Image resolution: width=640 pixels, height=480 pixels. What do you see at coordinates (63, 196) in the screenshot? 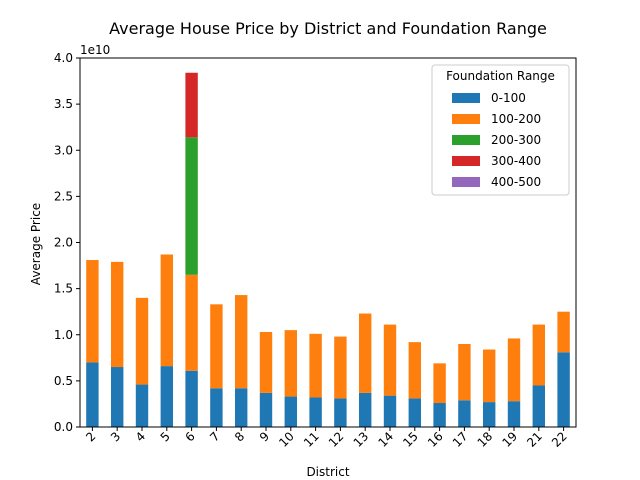
I see `y-tick-label: 2.5` at bounding box center [63, 196].